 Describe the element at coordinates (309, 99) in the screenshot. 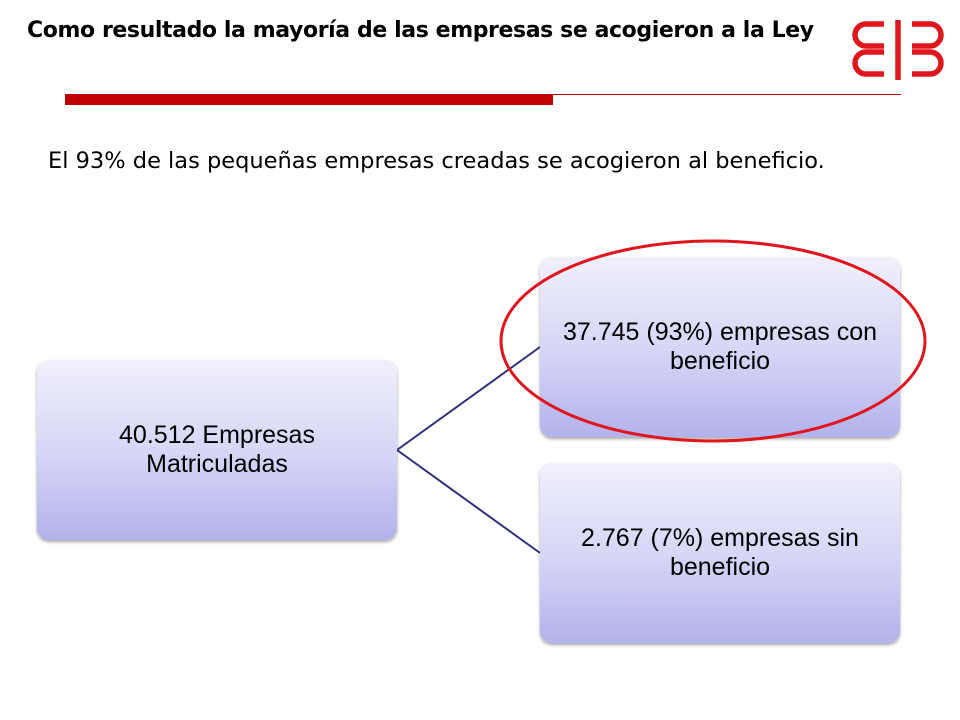

I see `title-underline-thick` at that location.